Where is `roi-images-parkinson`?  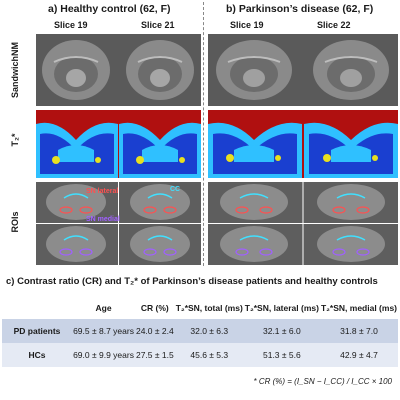
roi-images-parkinson is located at coordinates (303, 223).